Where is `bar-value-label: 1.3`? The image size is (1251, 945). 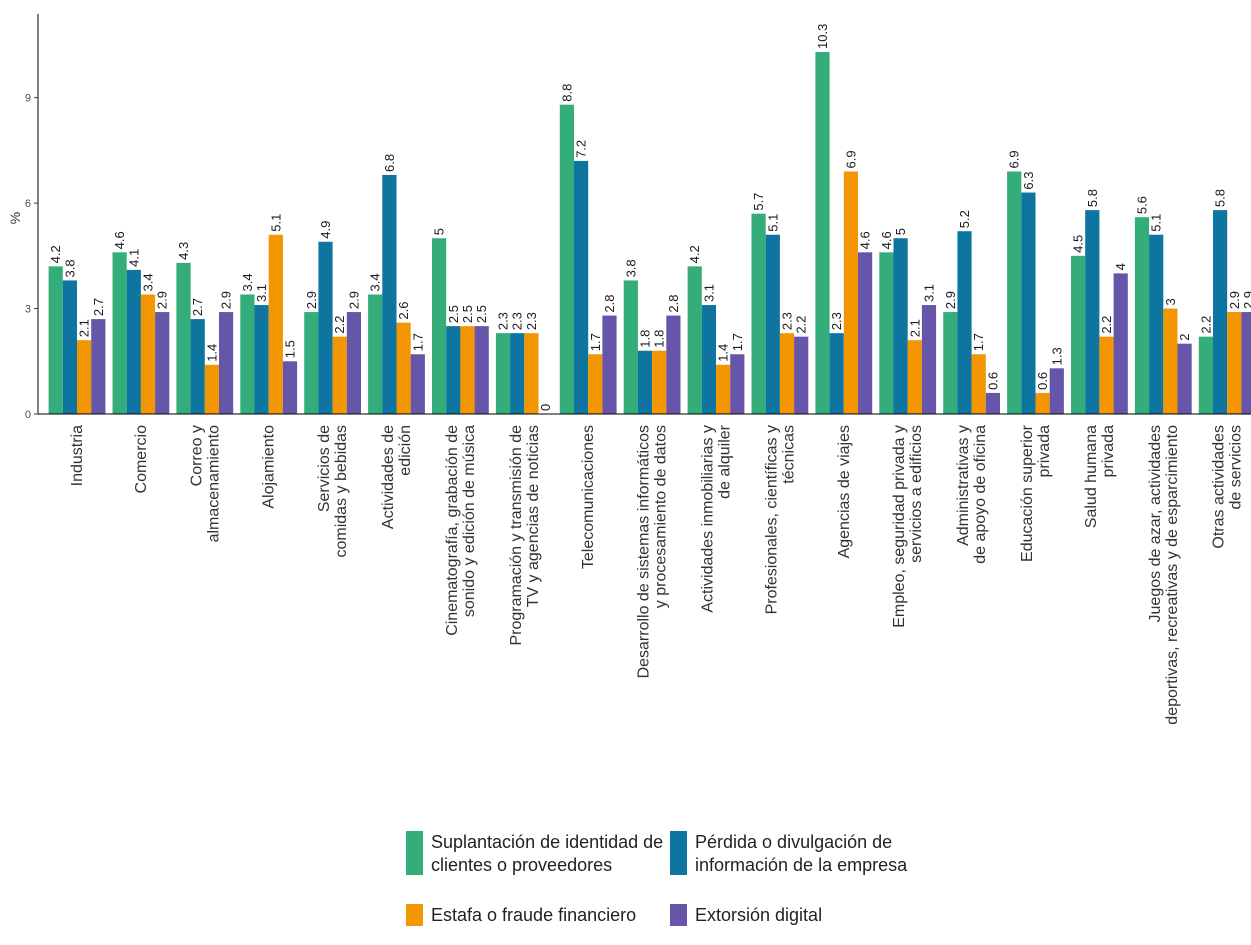 bar-value-label: 1.3 is located at coordinates (1056, 356).